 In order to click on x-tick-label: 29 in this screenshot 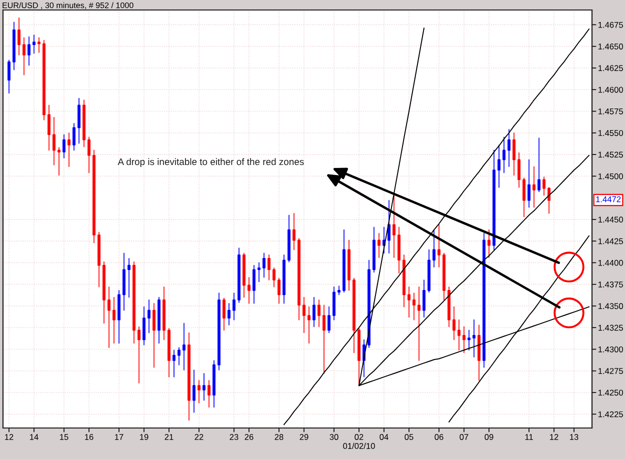, I will do `click(304, 437)`.